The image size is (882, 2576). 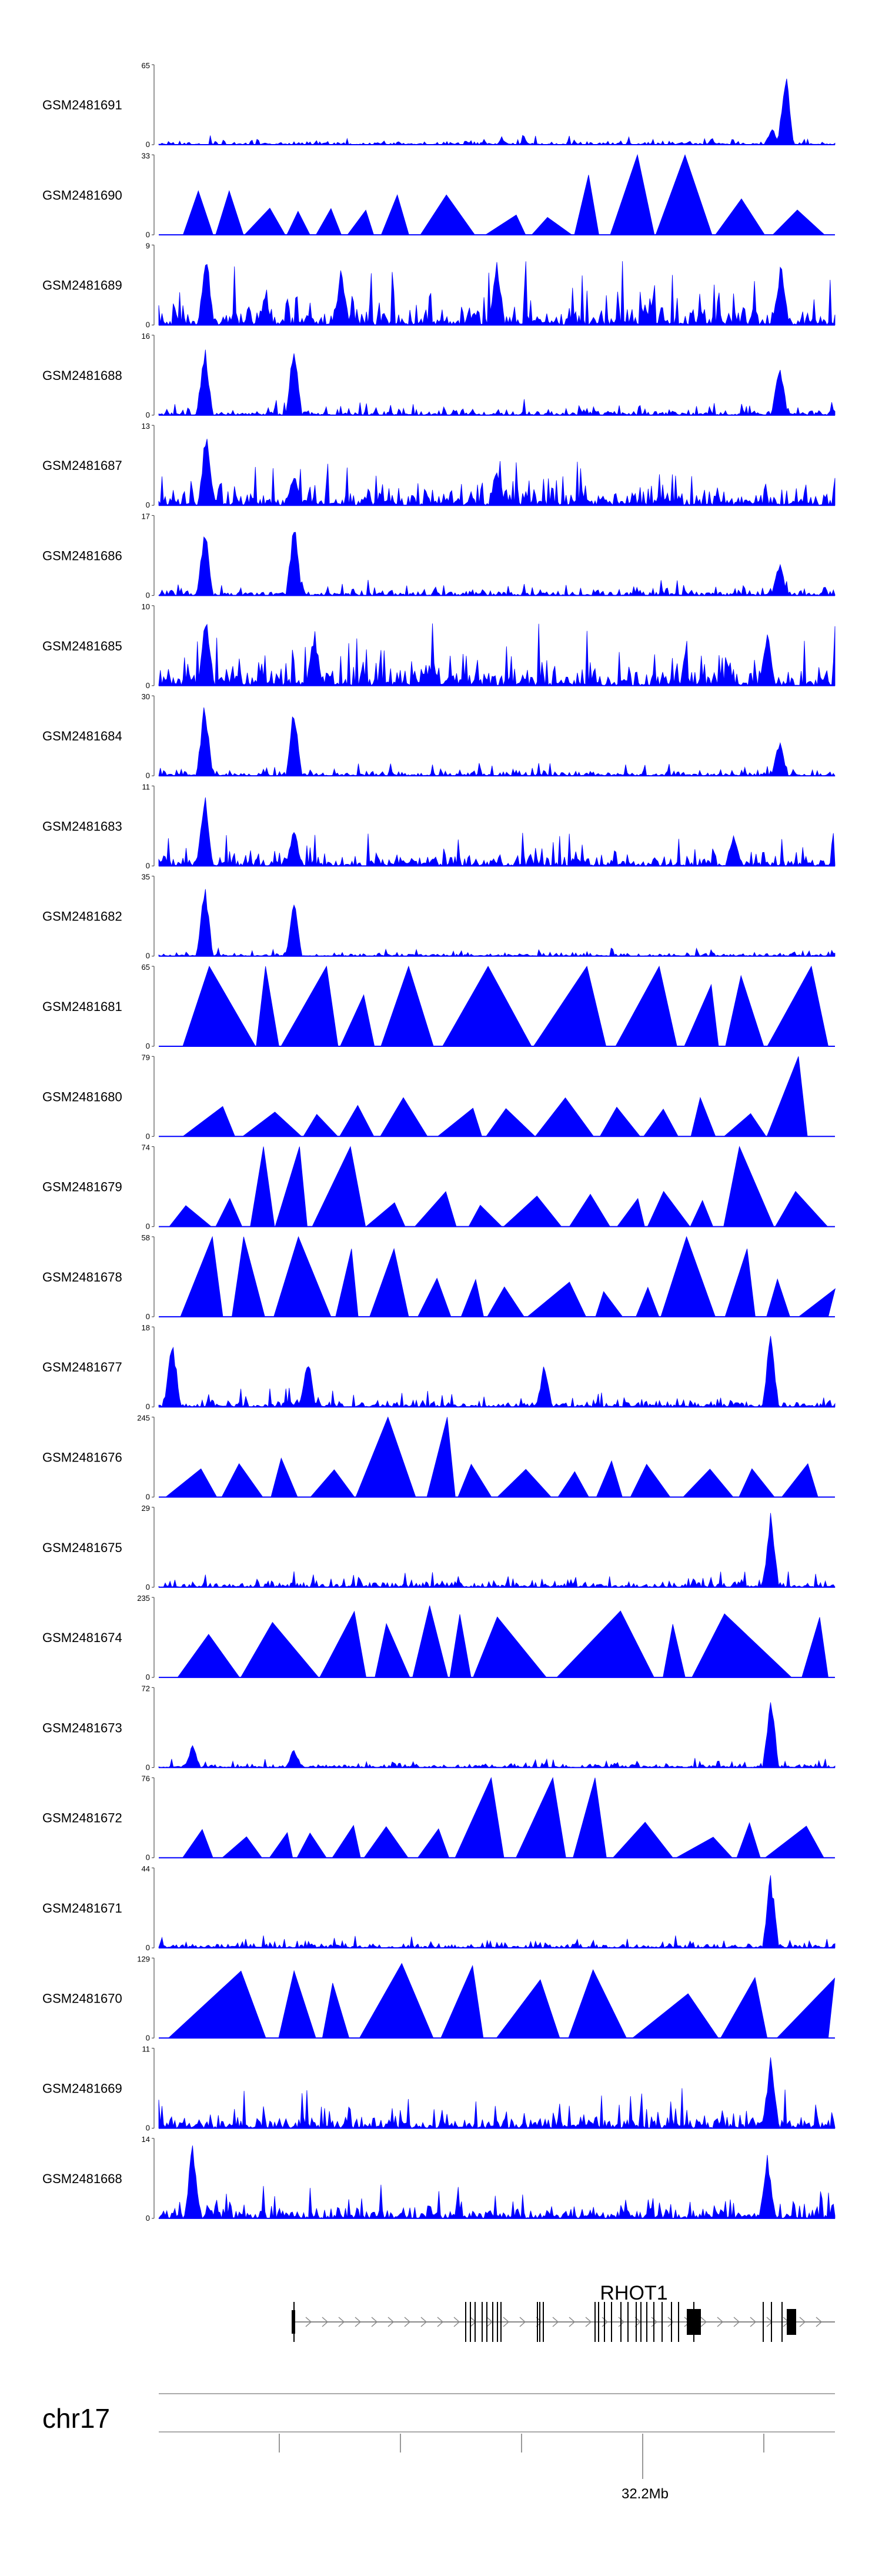 What do you see at coordinates (439, 1277) in the screenshot?
I see `track-GSM2481678: GSM2481678 58 0` at bounding box center [439, 1277].